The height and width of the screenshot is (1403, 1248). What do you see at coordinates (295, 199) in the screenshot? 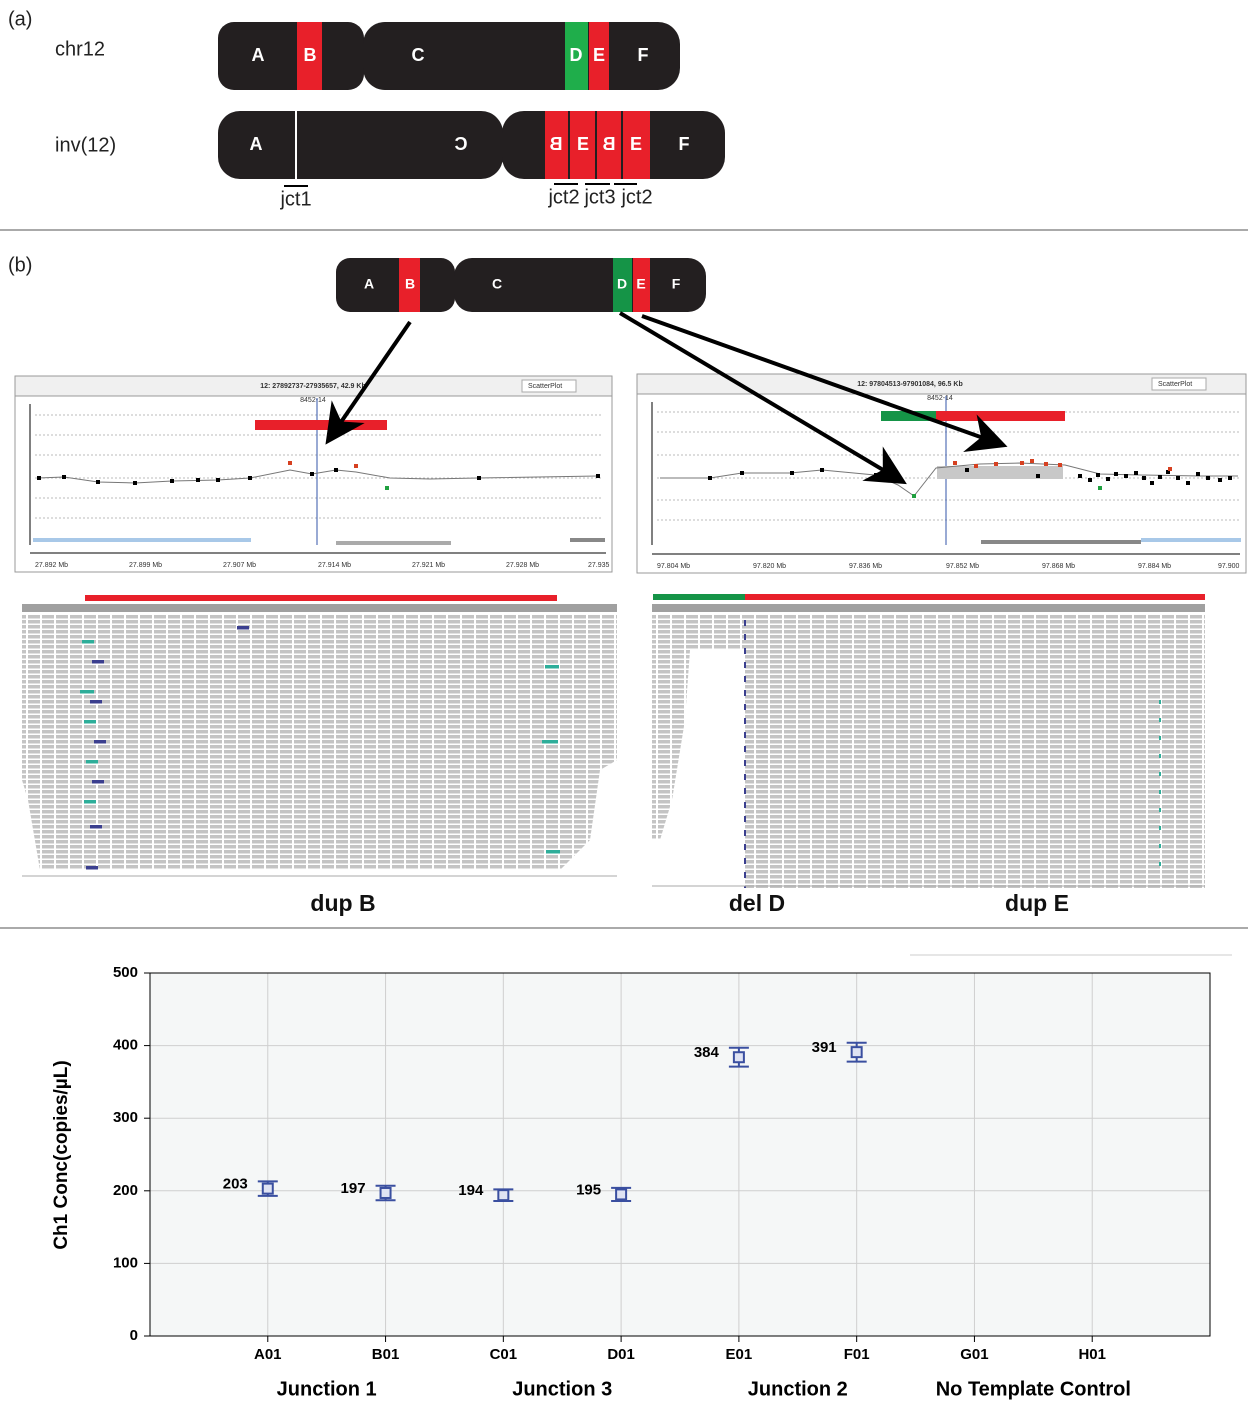
I see `junction-label: jct1` at bounding box center [295, 199].